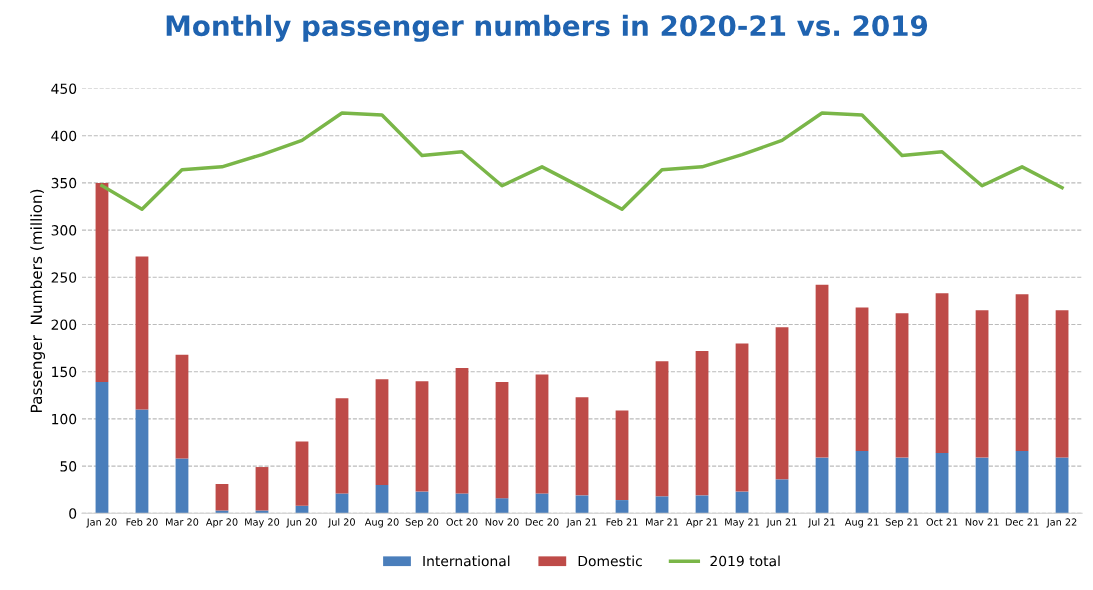  I want to click on x-tick-label: Nov 21, so click(982, 522).